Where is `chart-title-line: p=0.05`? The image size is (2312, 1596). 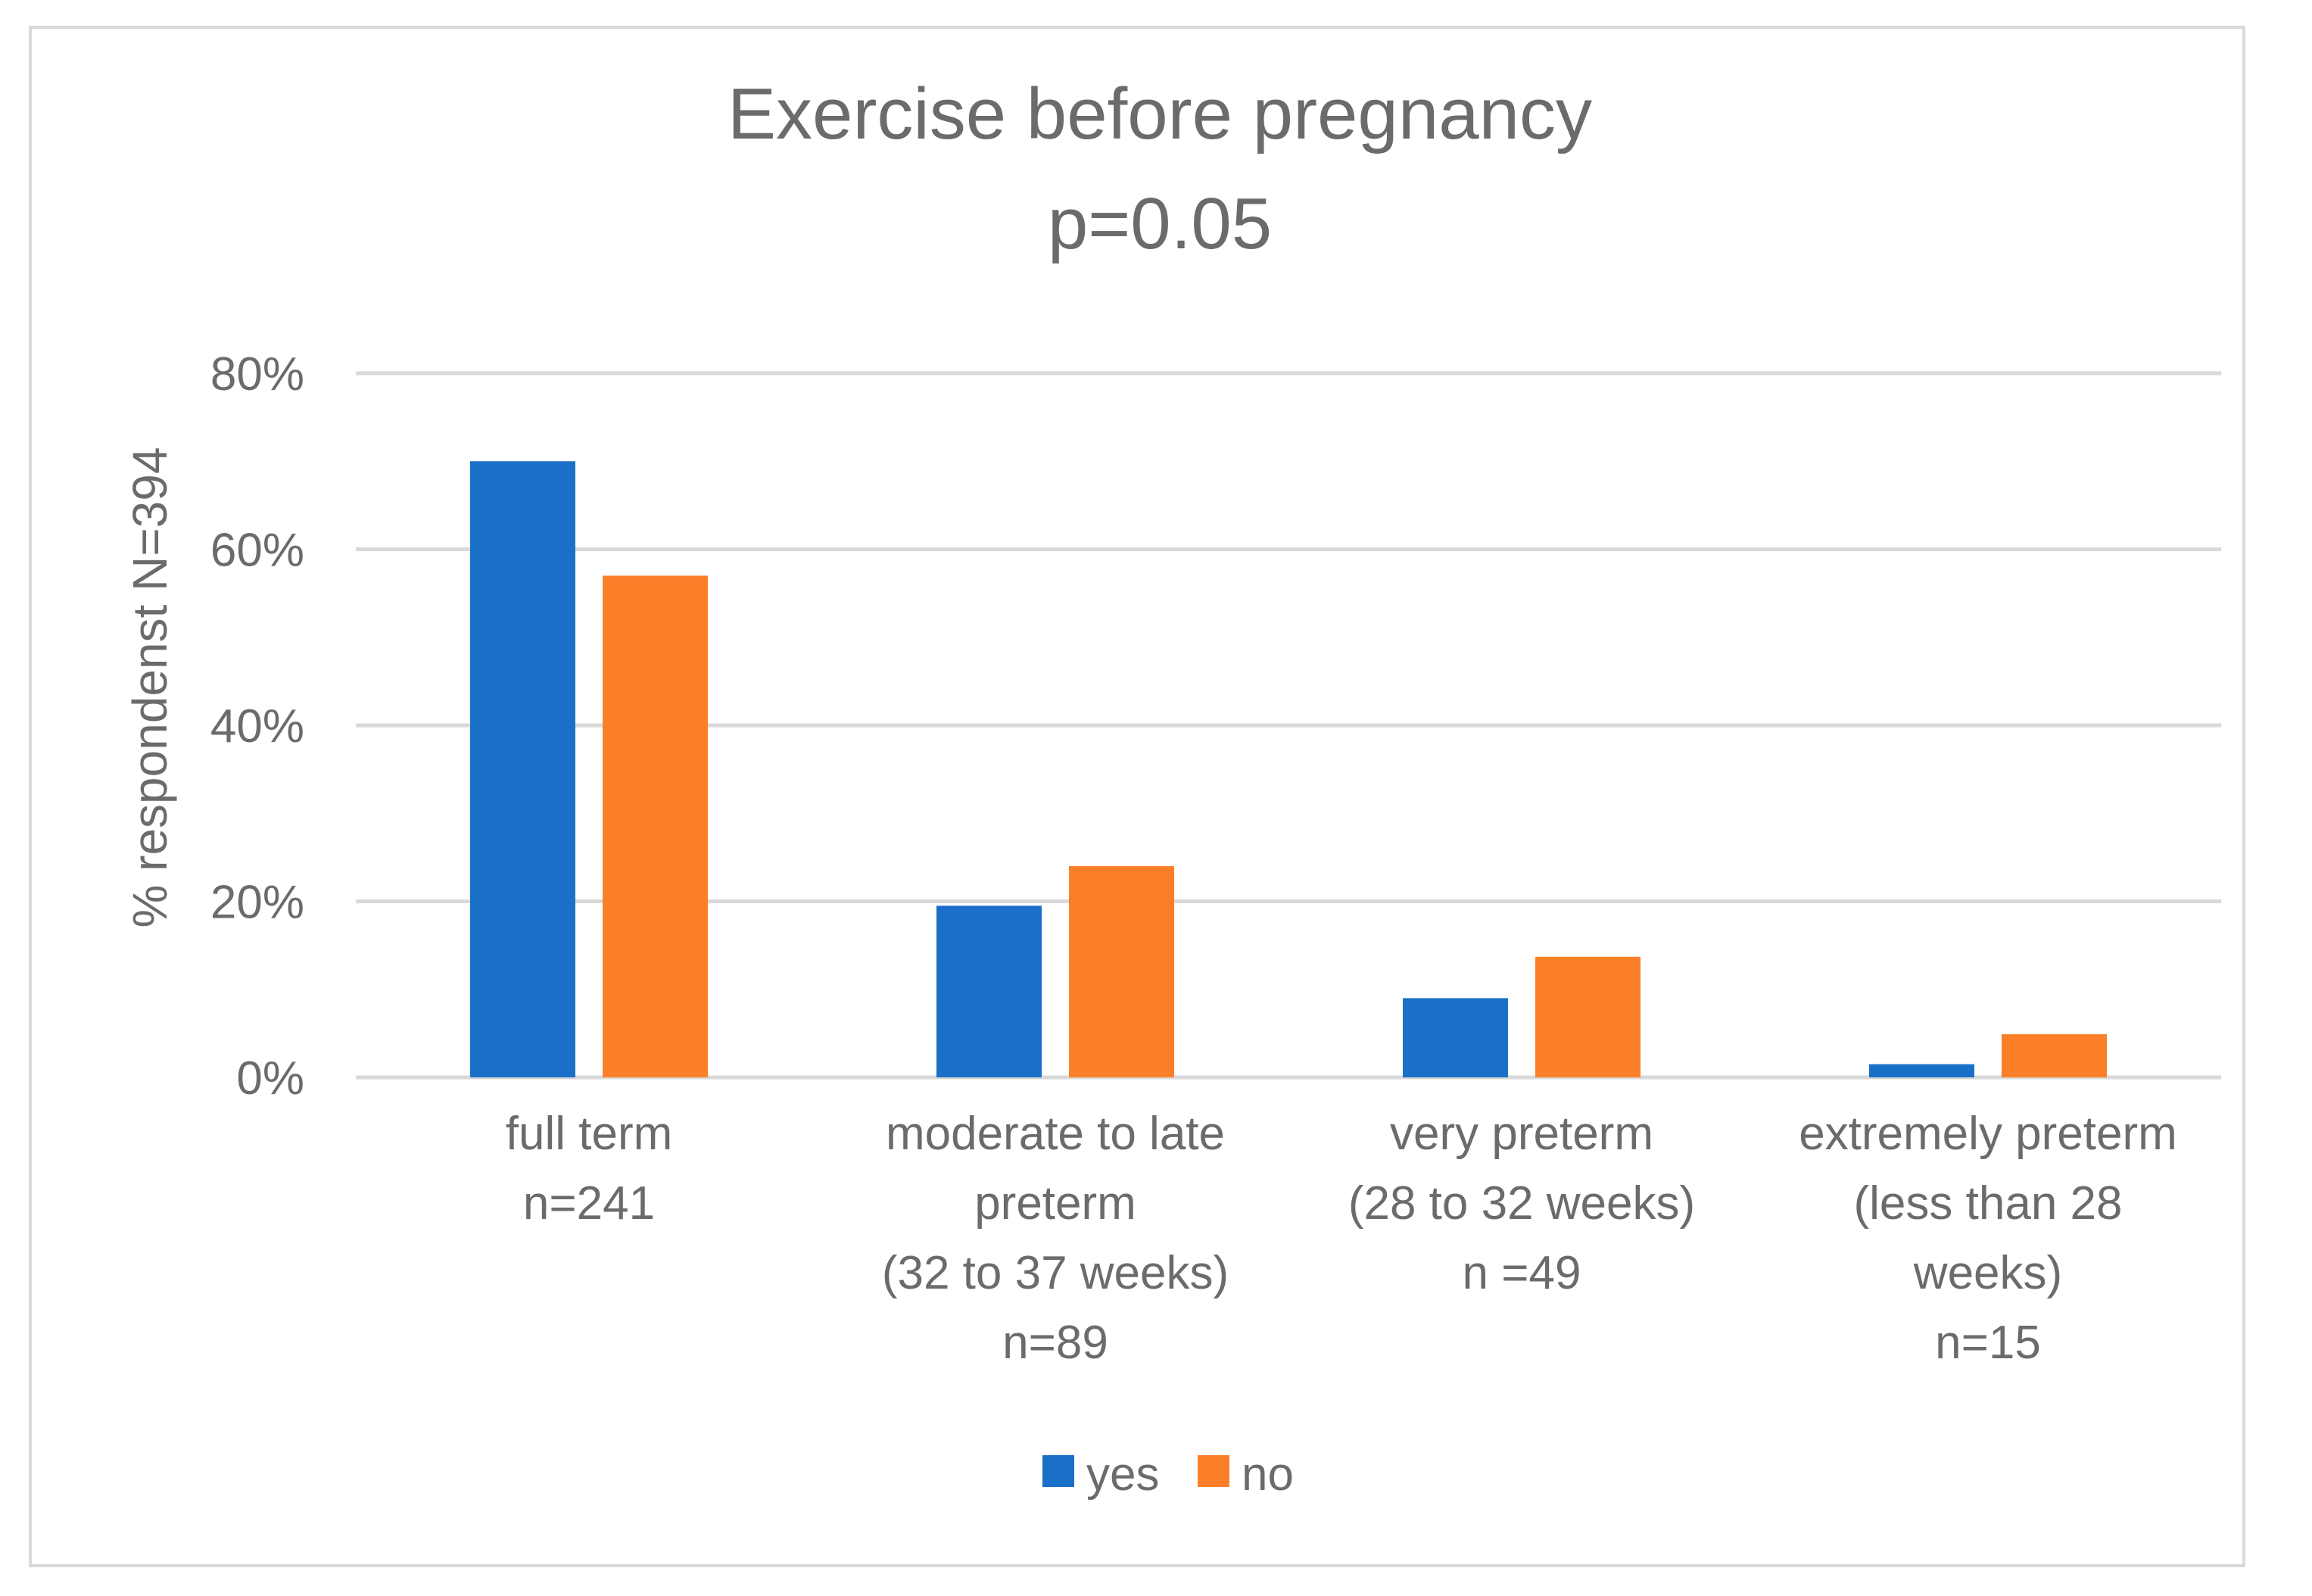 chart-title-line: p=0.05 is located at coordinates (1160, 223).